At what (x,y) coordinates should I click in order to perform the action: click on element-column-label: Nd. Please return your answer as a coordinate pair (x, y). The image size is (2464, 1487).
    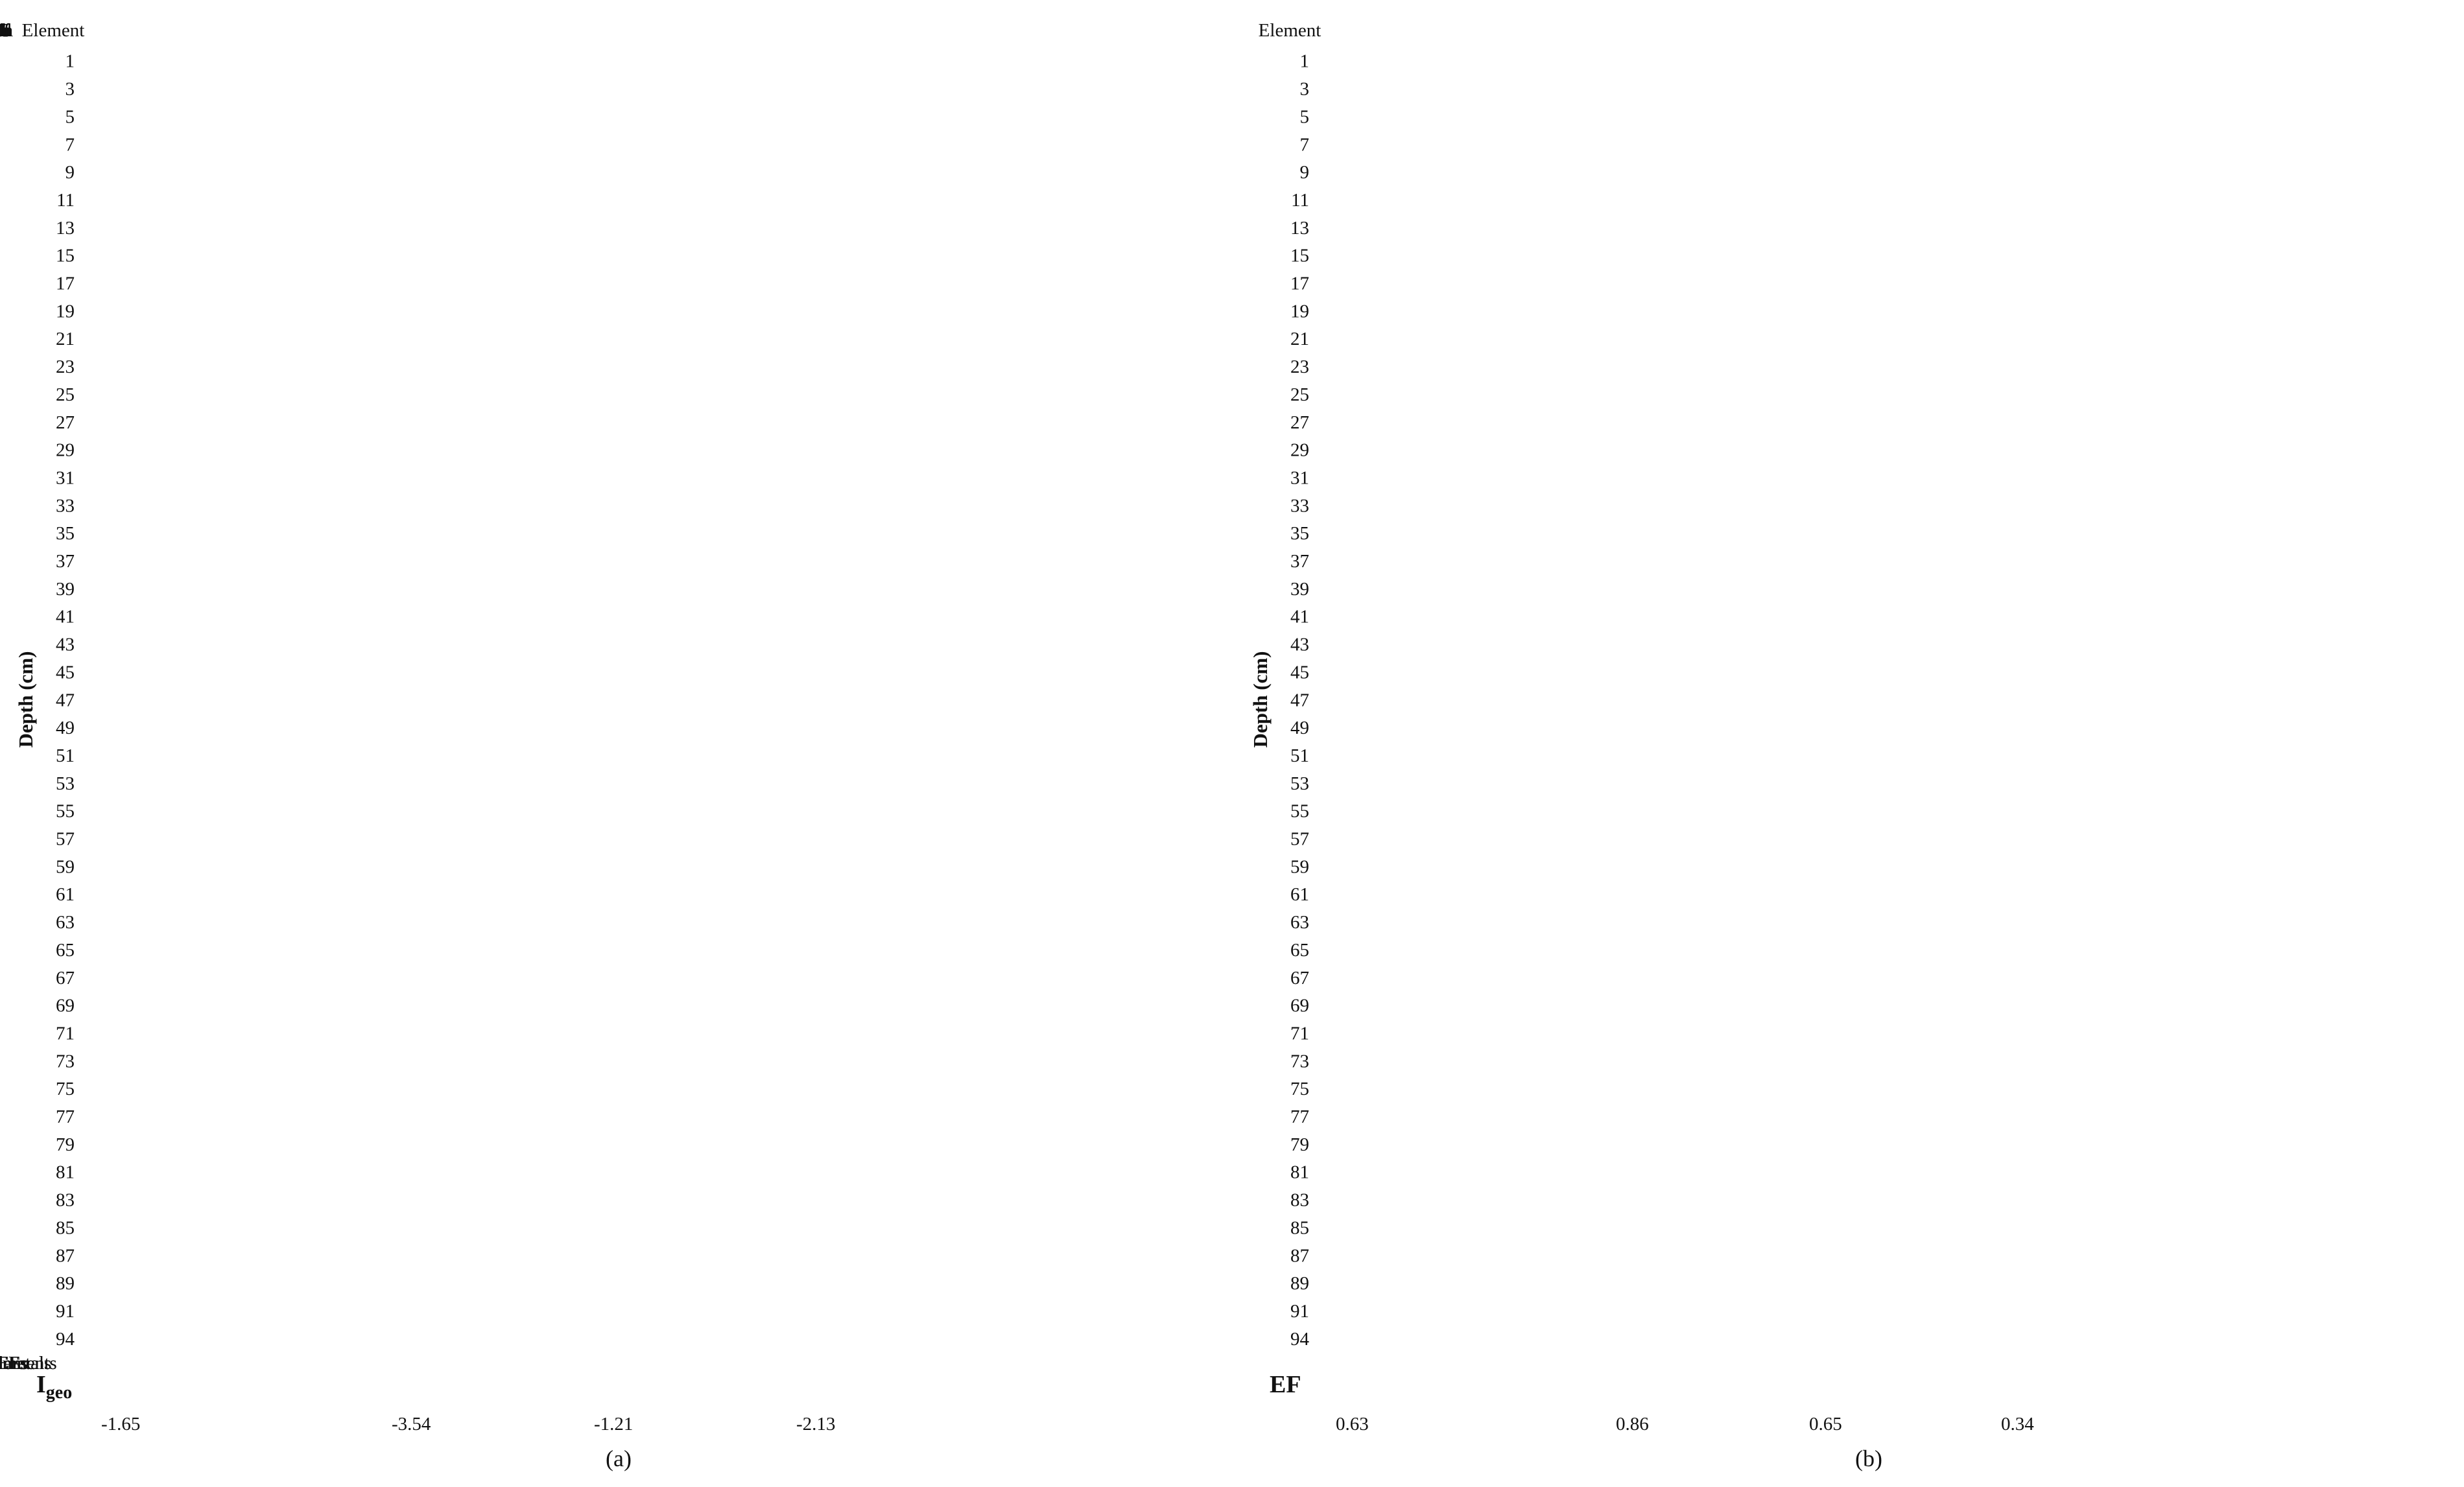
    Looking at the image, I should click on (6, 30).